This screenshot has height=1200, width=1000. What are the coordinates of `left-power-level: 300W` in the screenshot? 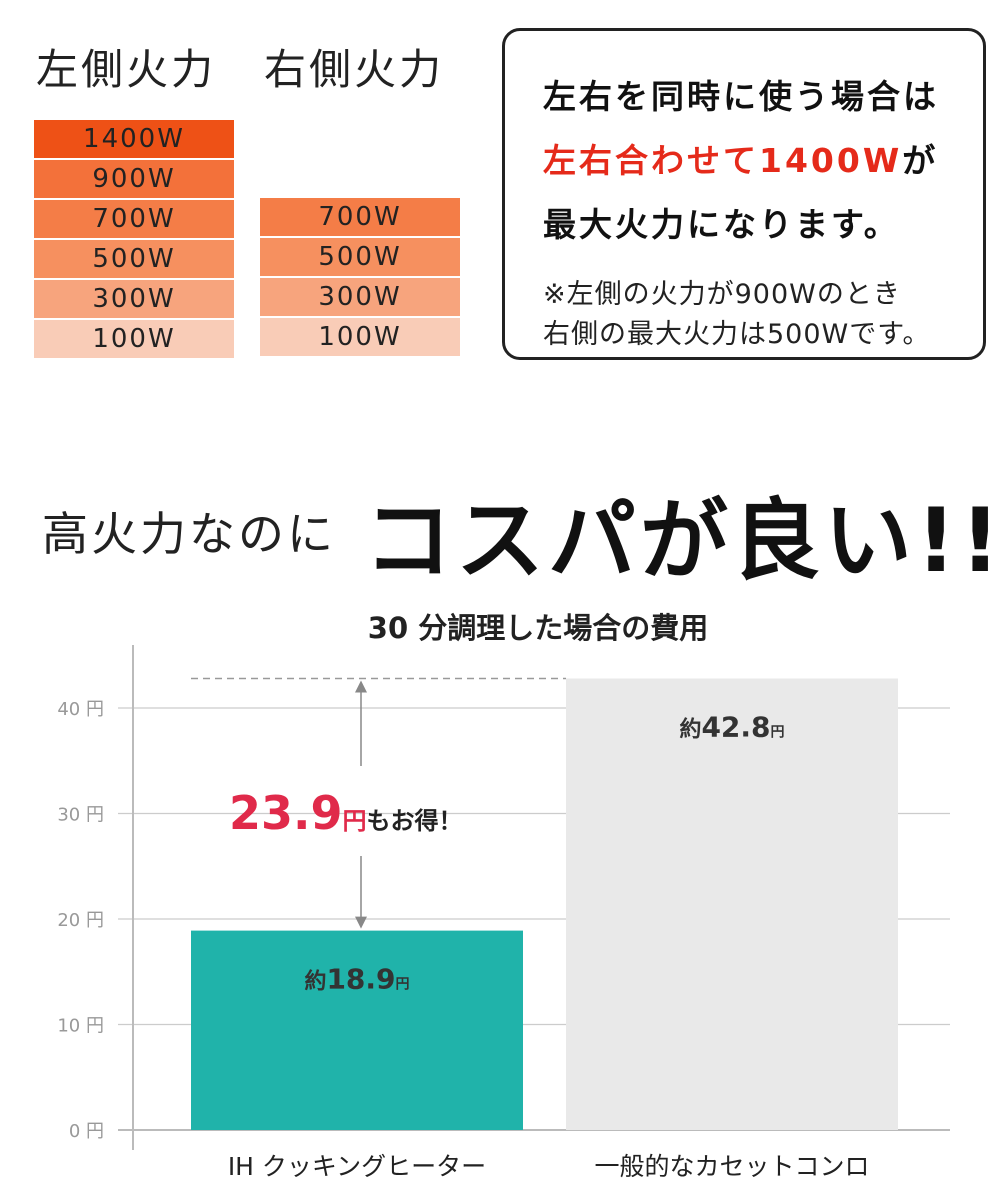 It's located at (134, 300).